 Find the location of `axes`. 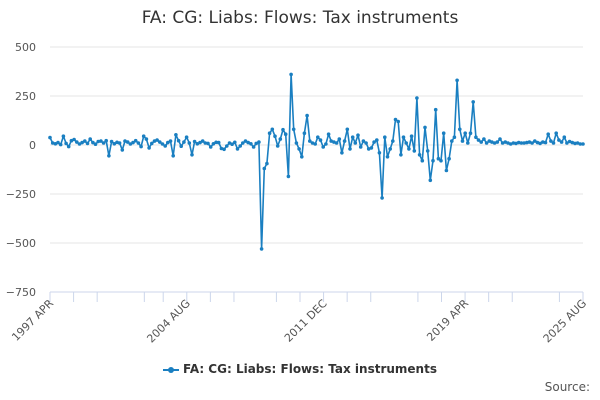

axes is located at coordinates (316, 296).